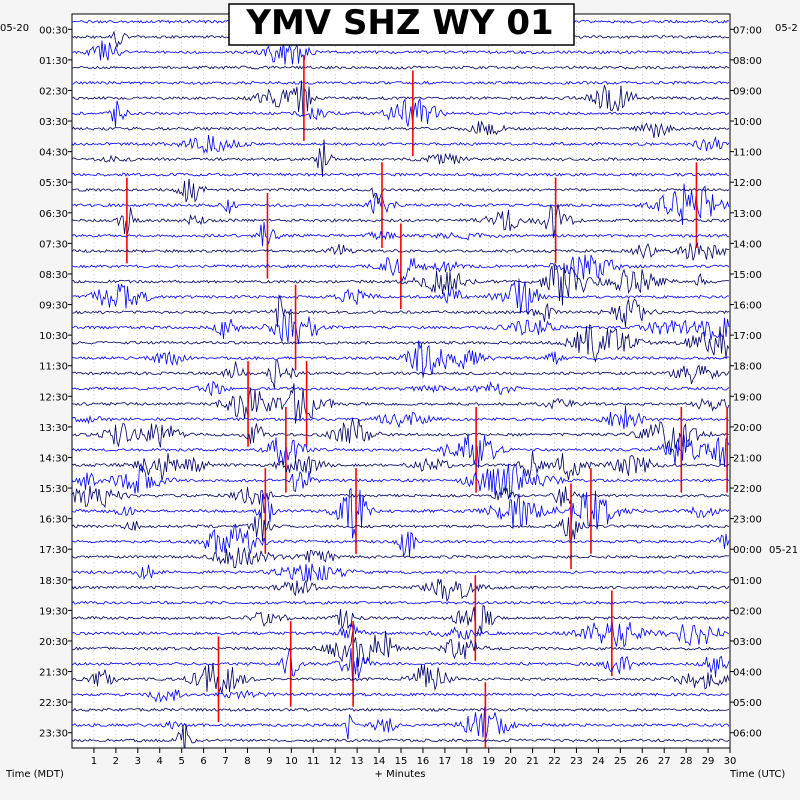  What do you see at coordinates (747, 673) in the screenshot?
I see `right-time-label: 04:00` at bounding box center [747, 673].